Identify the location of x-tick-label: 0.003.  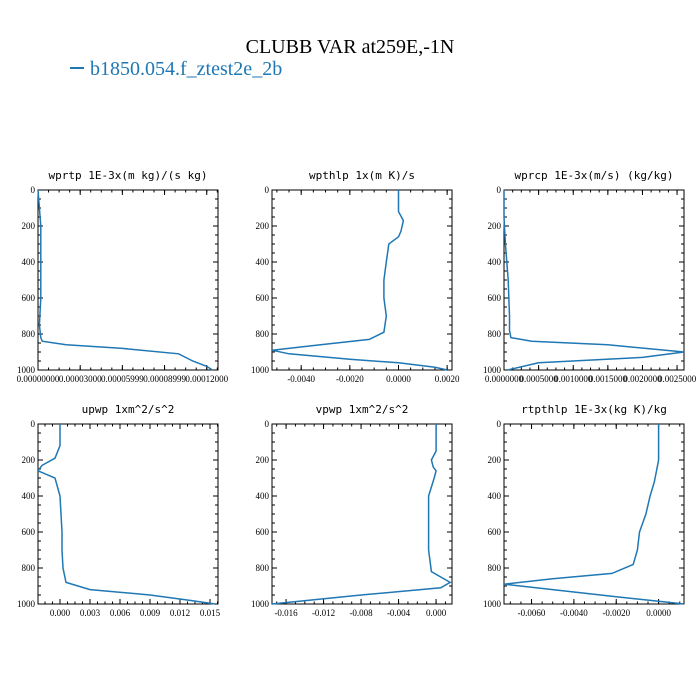
(90, 613).